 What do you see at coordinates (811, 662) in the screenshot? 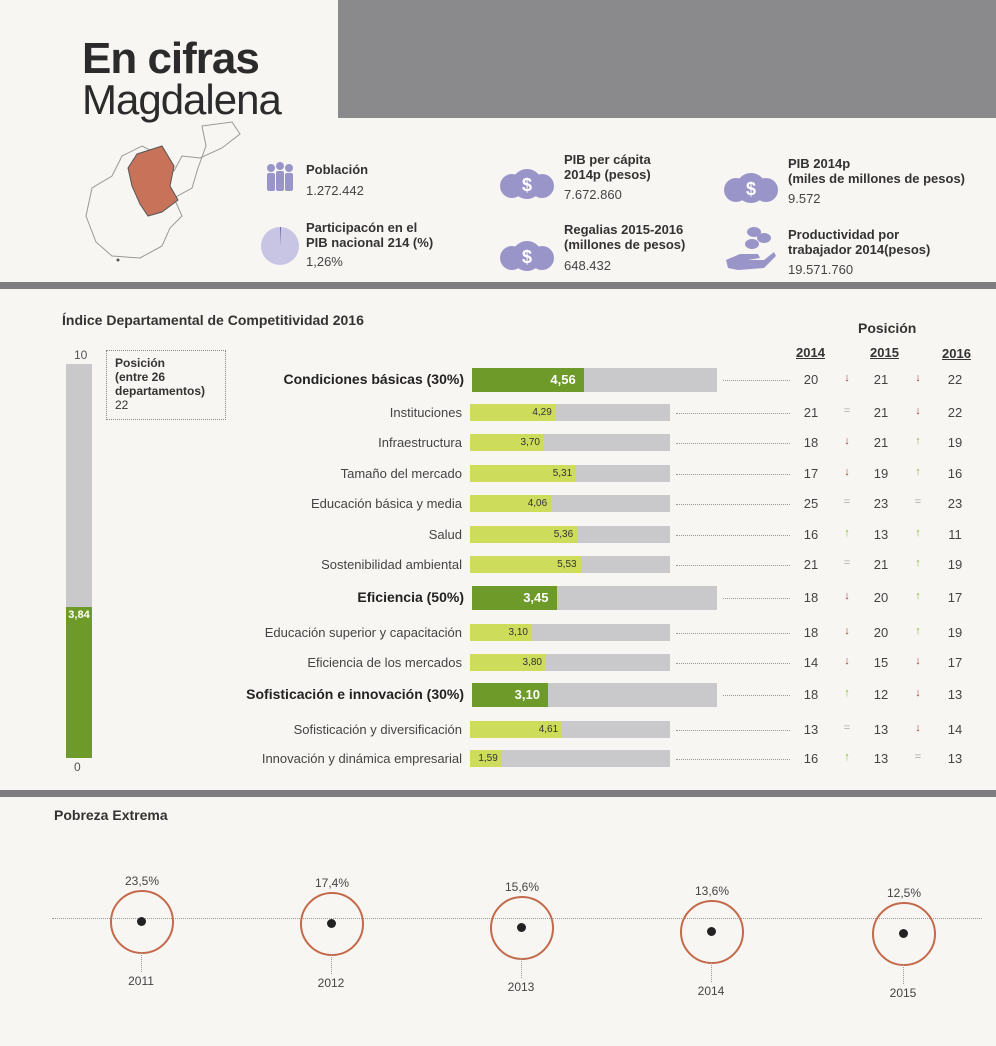
I see `position-2014: 14` at bounding box center [811, 662].